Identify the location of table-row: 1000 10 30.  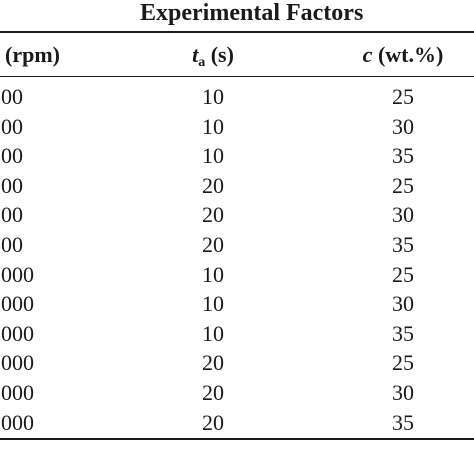
(237, 304).